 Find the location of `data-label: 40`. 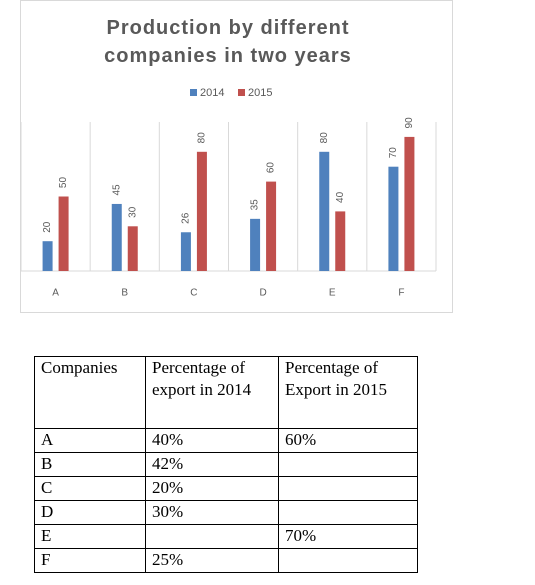

data-label: 40 is located at coordinates (340, 197).